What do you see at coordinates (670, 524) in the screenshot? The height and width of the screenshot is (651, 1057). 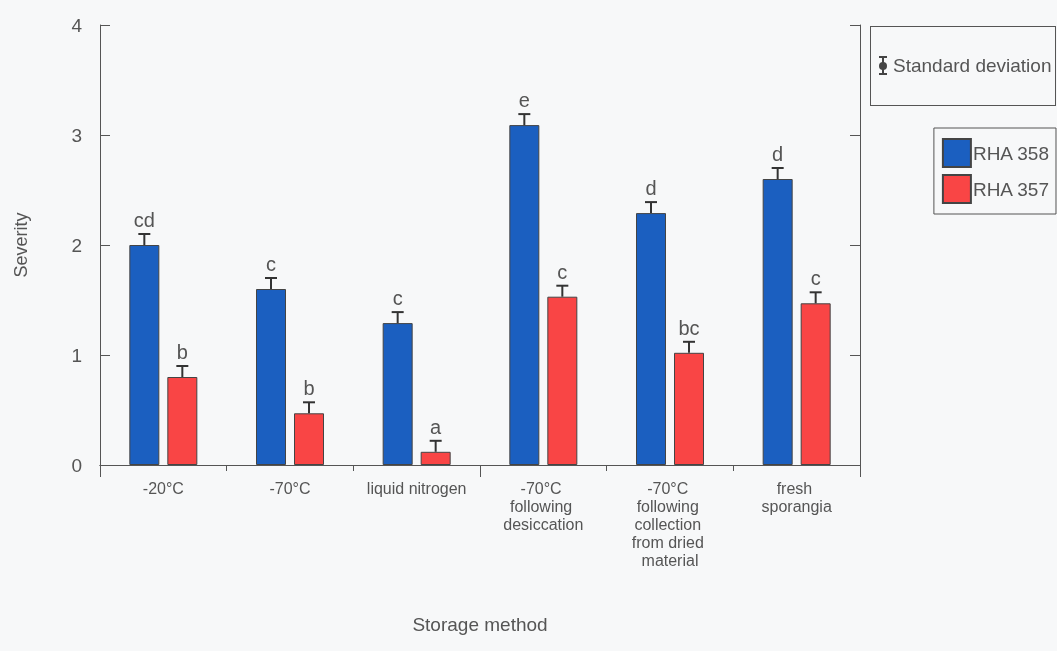 I see `x-tick-label: -70°C following collection from dried material` at bounding box center [670, 524].